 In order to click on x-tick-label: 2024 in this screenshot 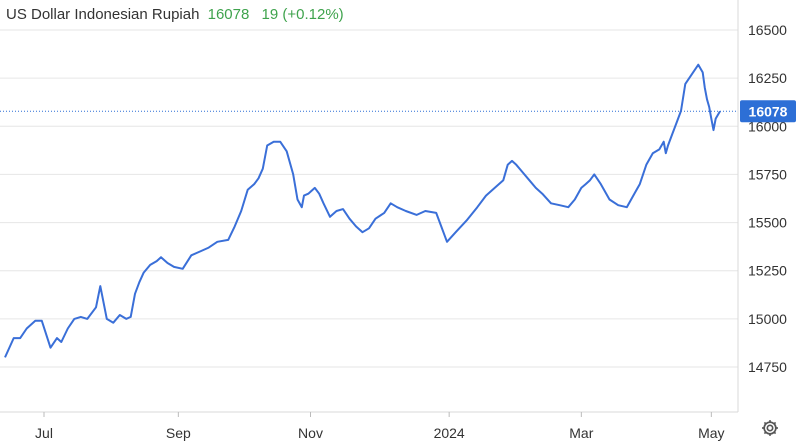, I will do `click(449, 433)`.